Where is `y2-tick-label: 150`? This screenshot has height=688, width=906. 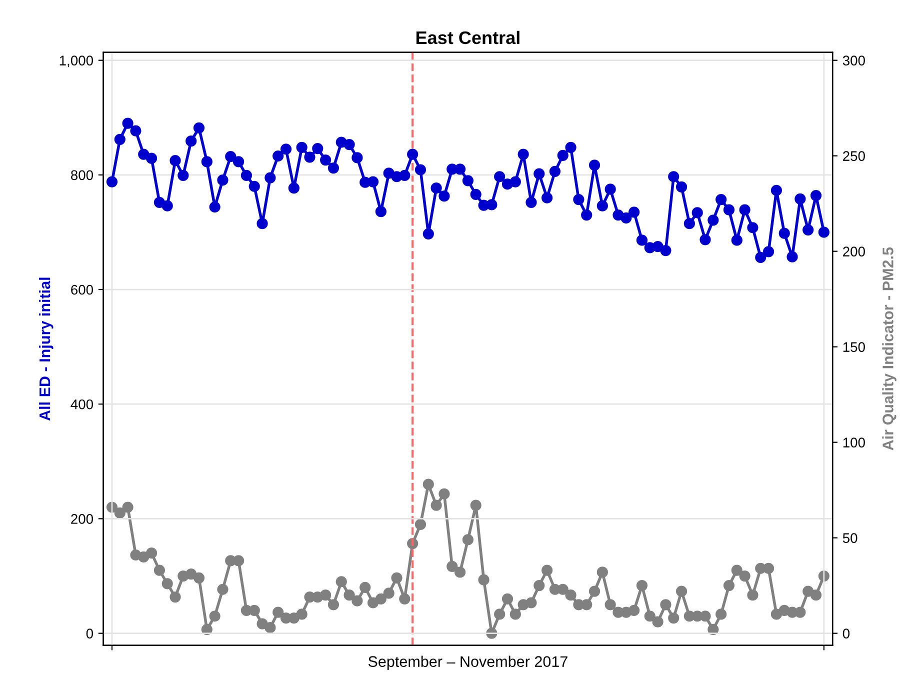
y2-tick-label: 150 is located at coordinates (854, 347).